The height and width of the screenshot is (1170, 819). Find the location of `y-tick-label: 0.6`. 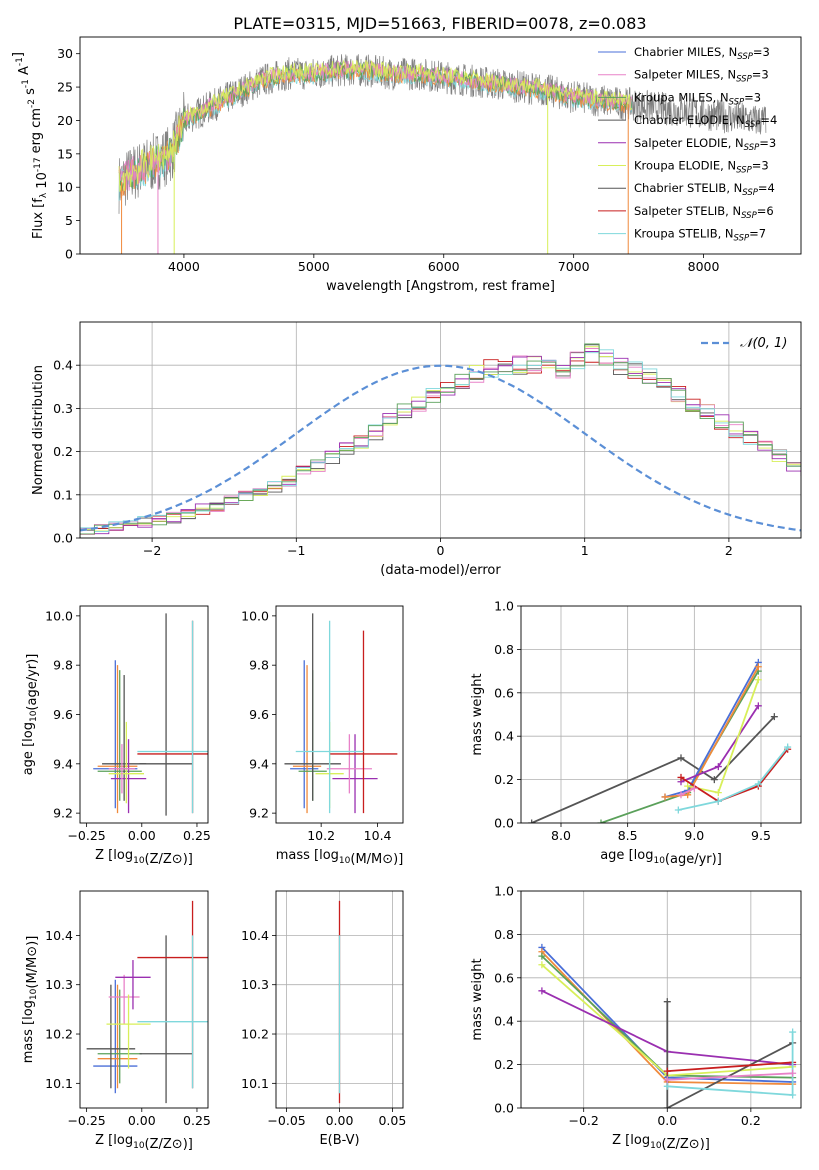

y-tick-label: 0.6 is located at coordinates (504, 692).